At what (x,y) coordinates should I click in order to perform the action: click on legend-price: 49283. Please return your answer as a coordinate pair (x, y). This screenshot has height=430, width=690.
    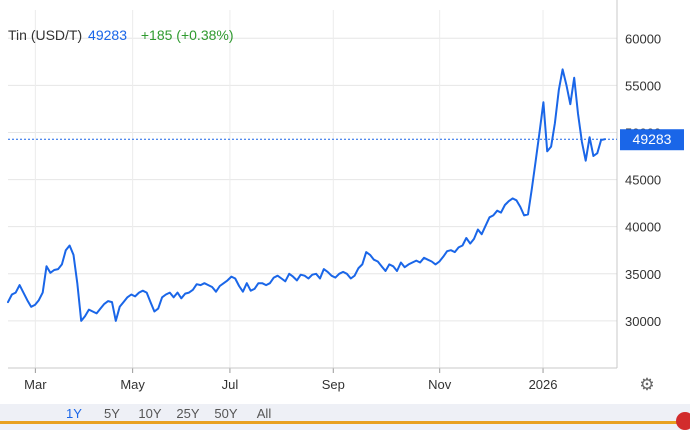
    Looking at the image, I should click on (107, 35).